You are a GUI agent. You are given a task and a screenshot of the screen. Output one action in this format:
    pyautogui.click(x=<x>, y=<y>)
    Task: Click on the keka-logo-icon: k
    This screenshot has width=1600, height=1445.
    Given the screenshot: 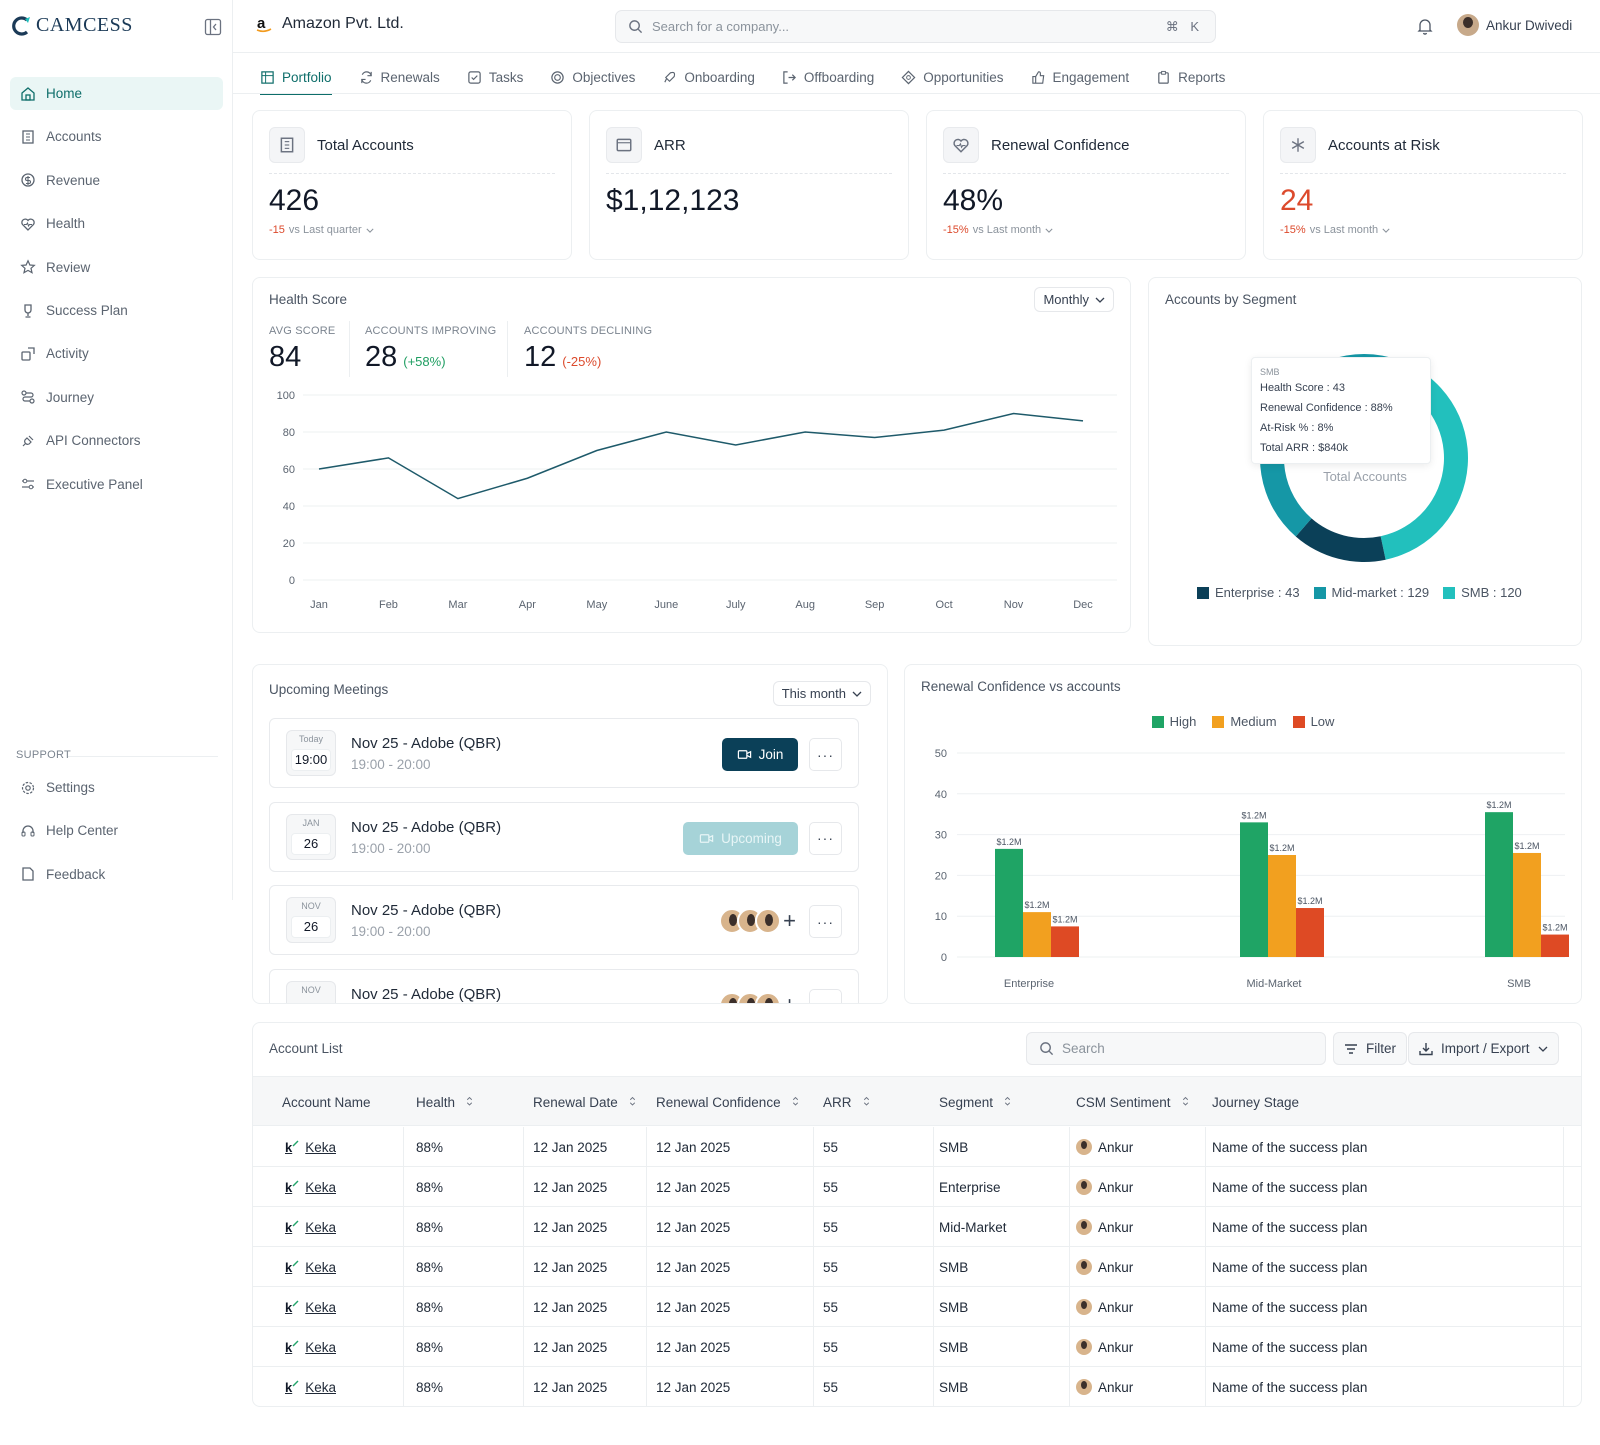 What is the action you would take?
    pyautogui.click(x=292, y=1147)
    